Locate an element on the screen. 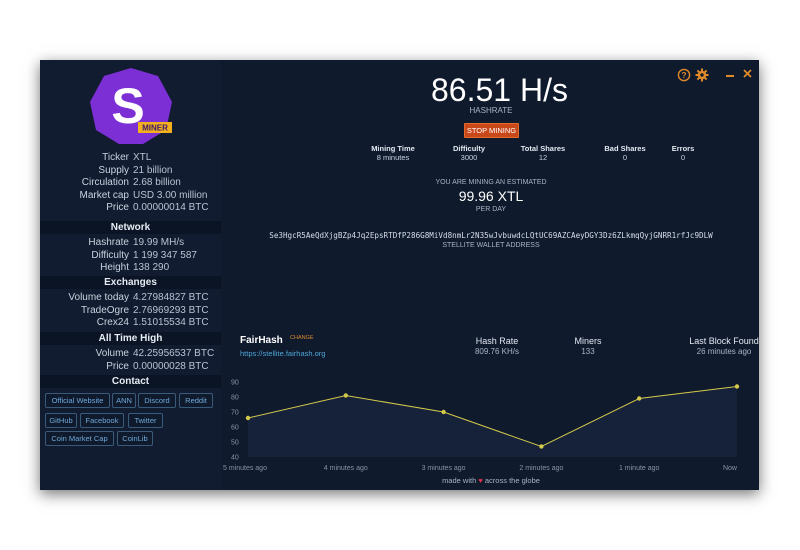 The width and height of the screenshot is (800, 550). sidebar-row-label: Height is located at coordinates (114, 267).